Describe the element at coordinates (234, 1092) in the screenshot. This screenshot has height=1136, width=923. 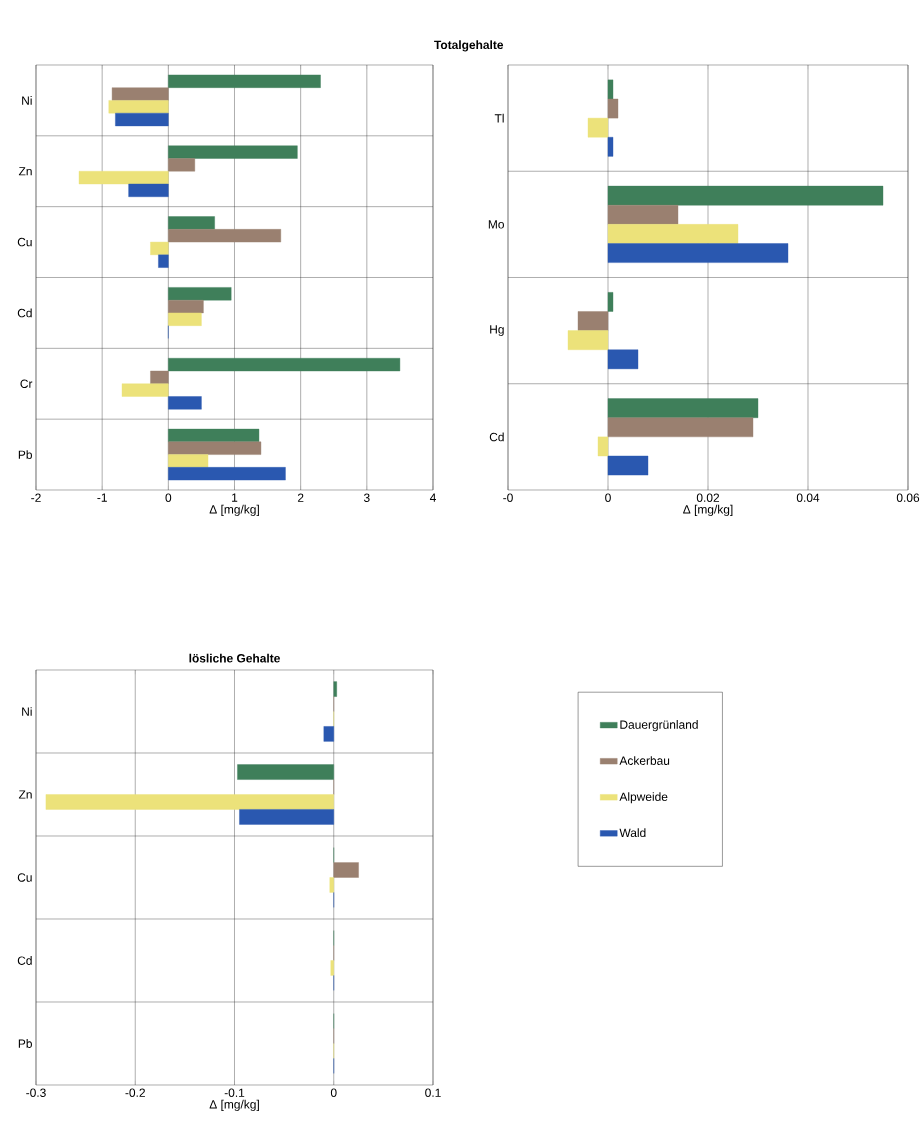
I see `x-tick-label: -0.1` at that location.